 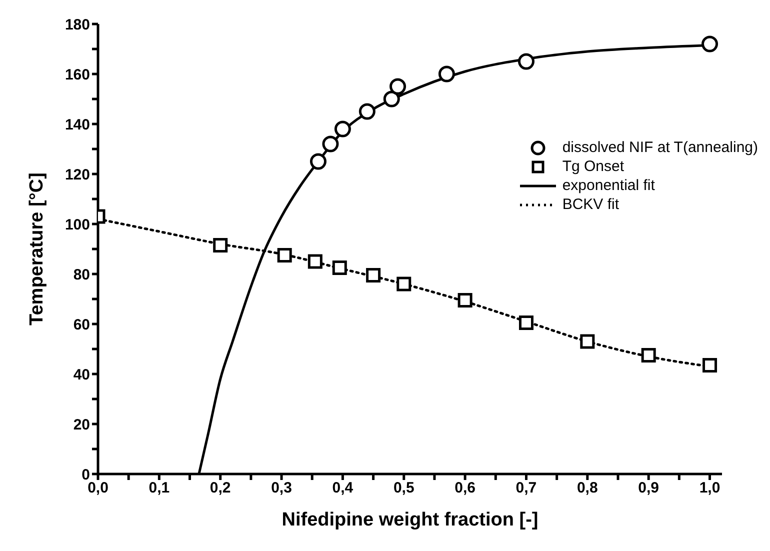 I want to click on x-tick-label: 0,3, so click(x=281, y=488).